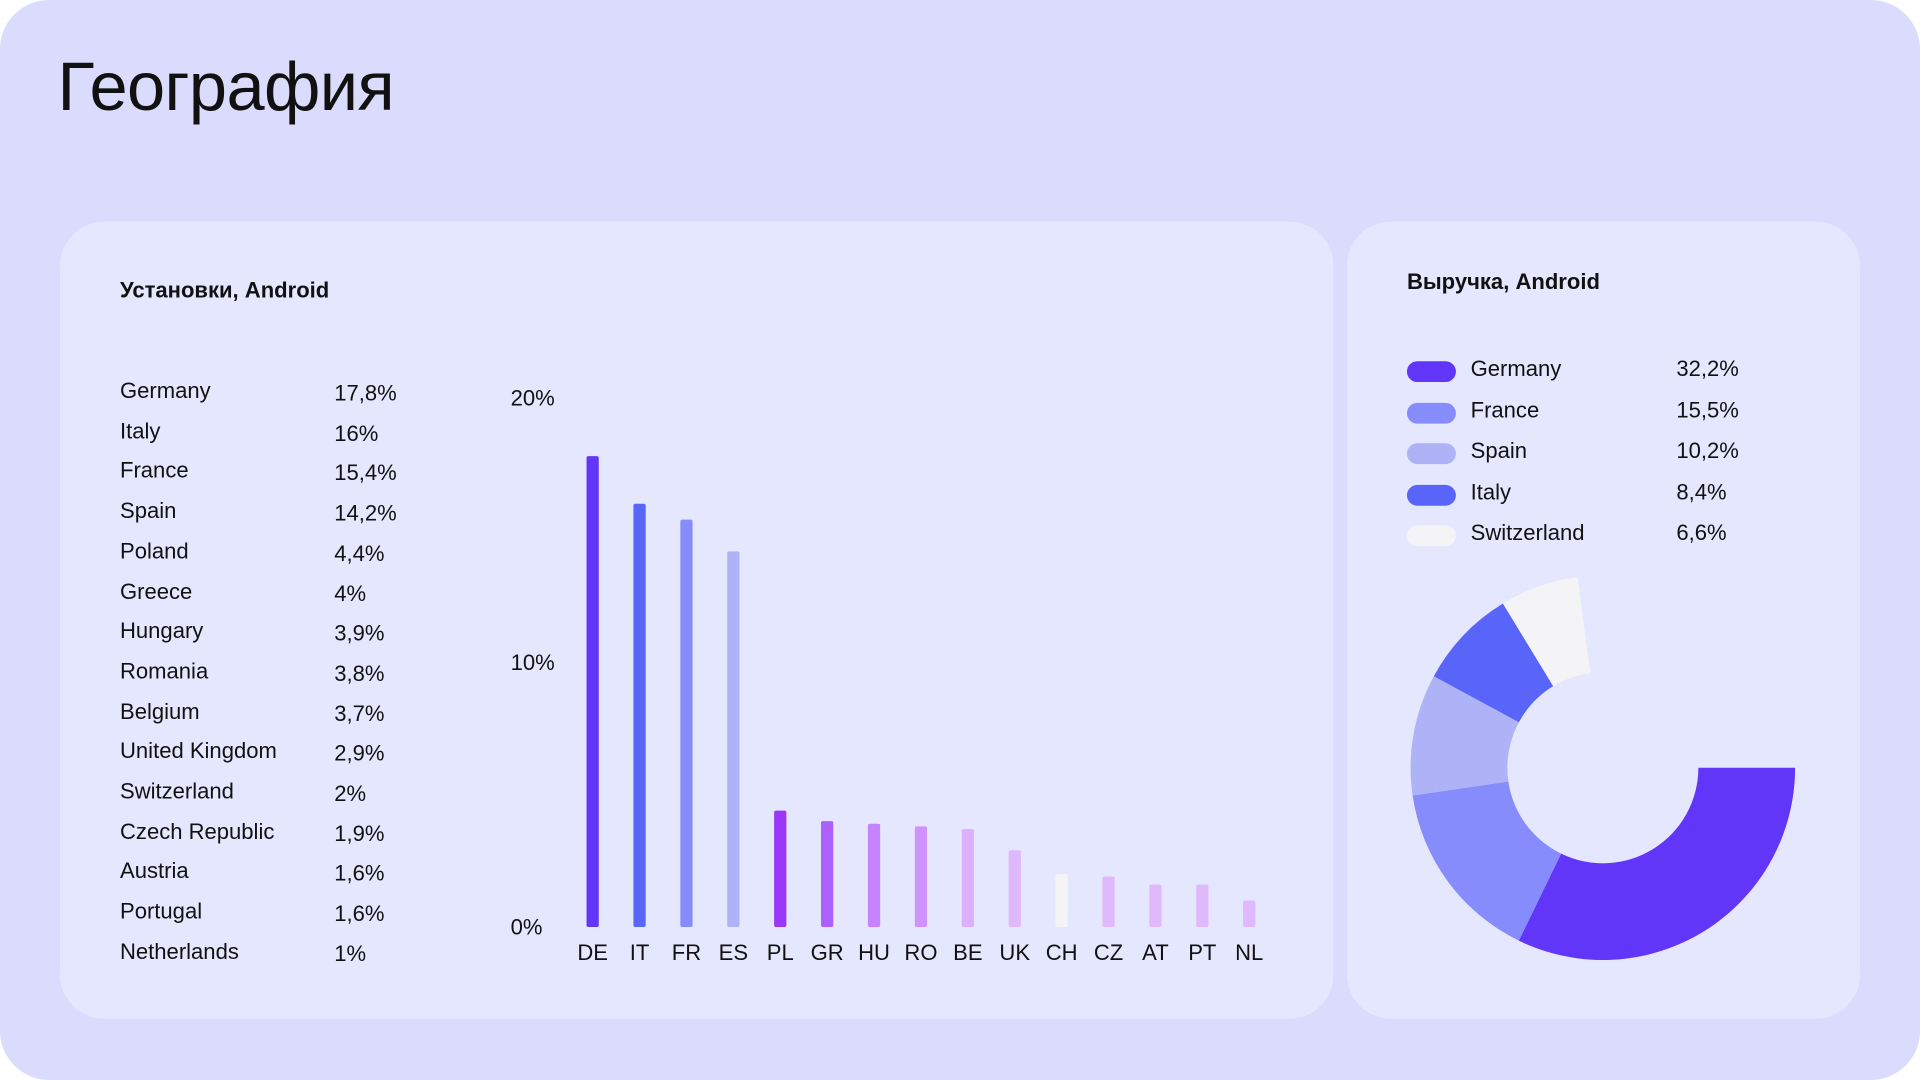 This screenshot has width=1920, height=1080. I want to click on x-tick-label: BE, so click(967, 952).